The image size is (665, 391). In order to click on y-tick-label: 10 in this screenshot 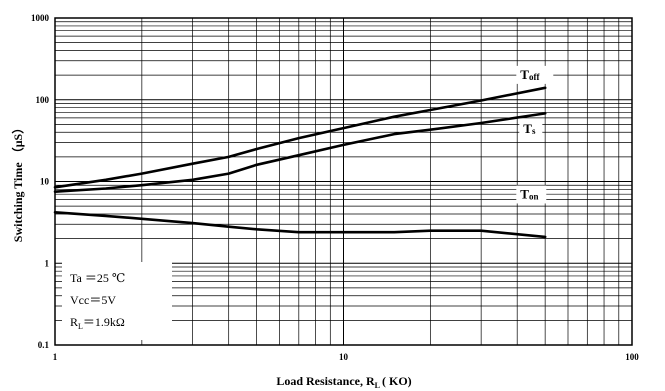, I will do `click(45, 182)`.